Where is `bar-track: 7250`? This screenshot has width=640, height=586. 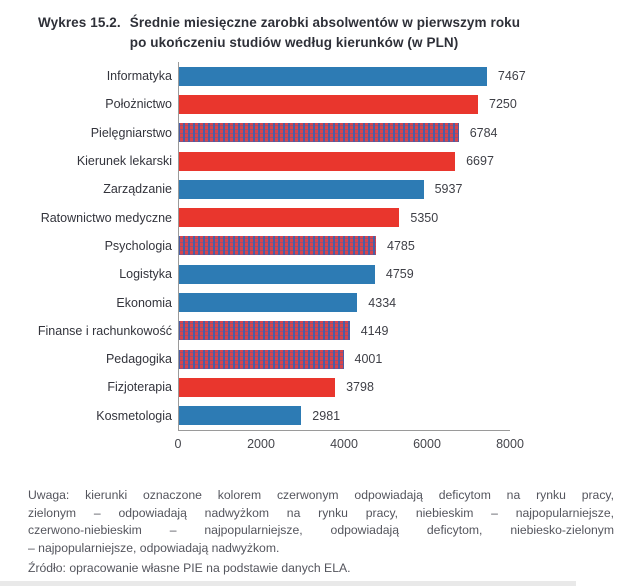 bar-track: 7250 is located at coordinates (409, 104).